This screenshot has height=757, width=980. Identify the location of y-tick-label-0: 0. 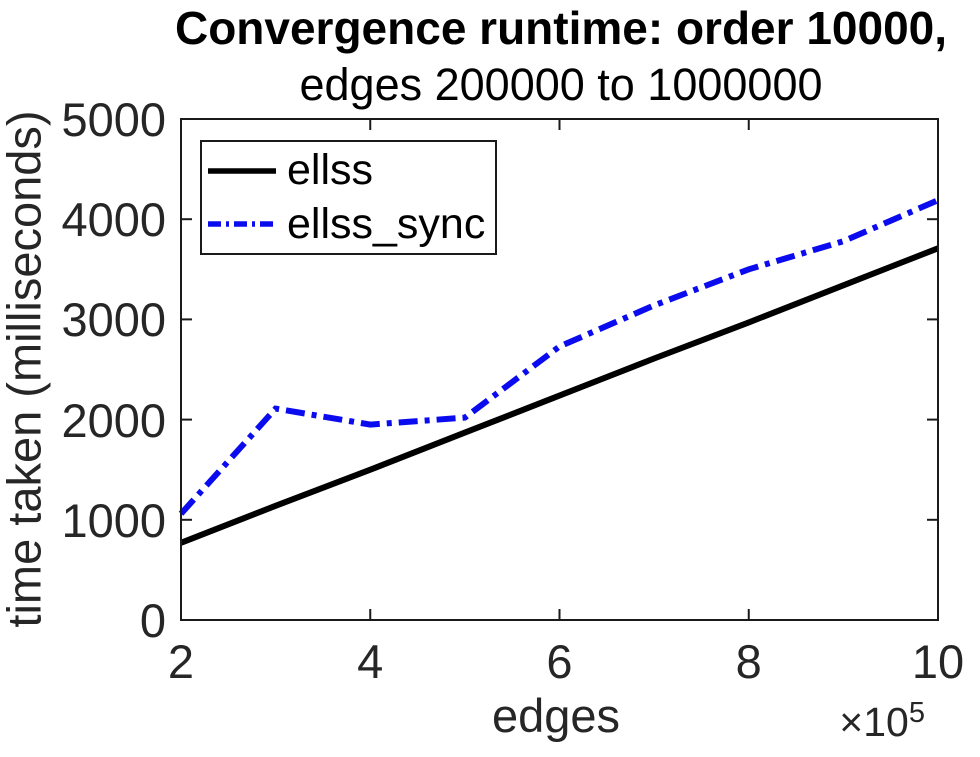
(152, 620).